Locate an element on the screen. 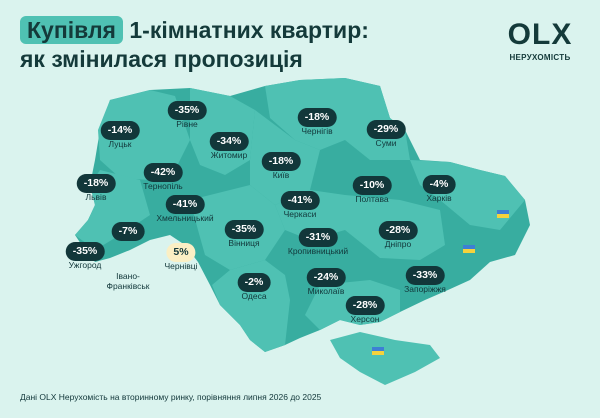 Image resolution: width=600 pixels, height=418 pixels. change-badge-odesa: -2% is located at coordinates (254, 282).